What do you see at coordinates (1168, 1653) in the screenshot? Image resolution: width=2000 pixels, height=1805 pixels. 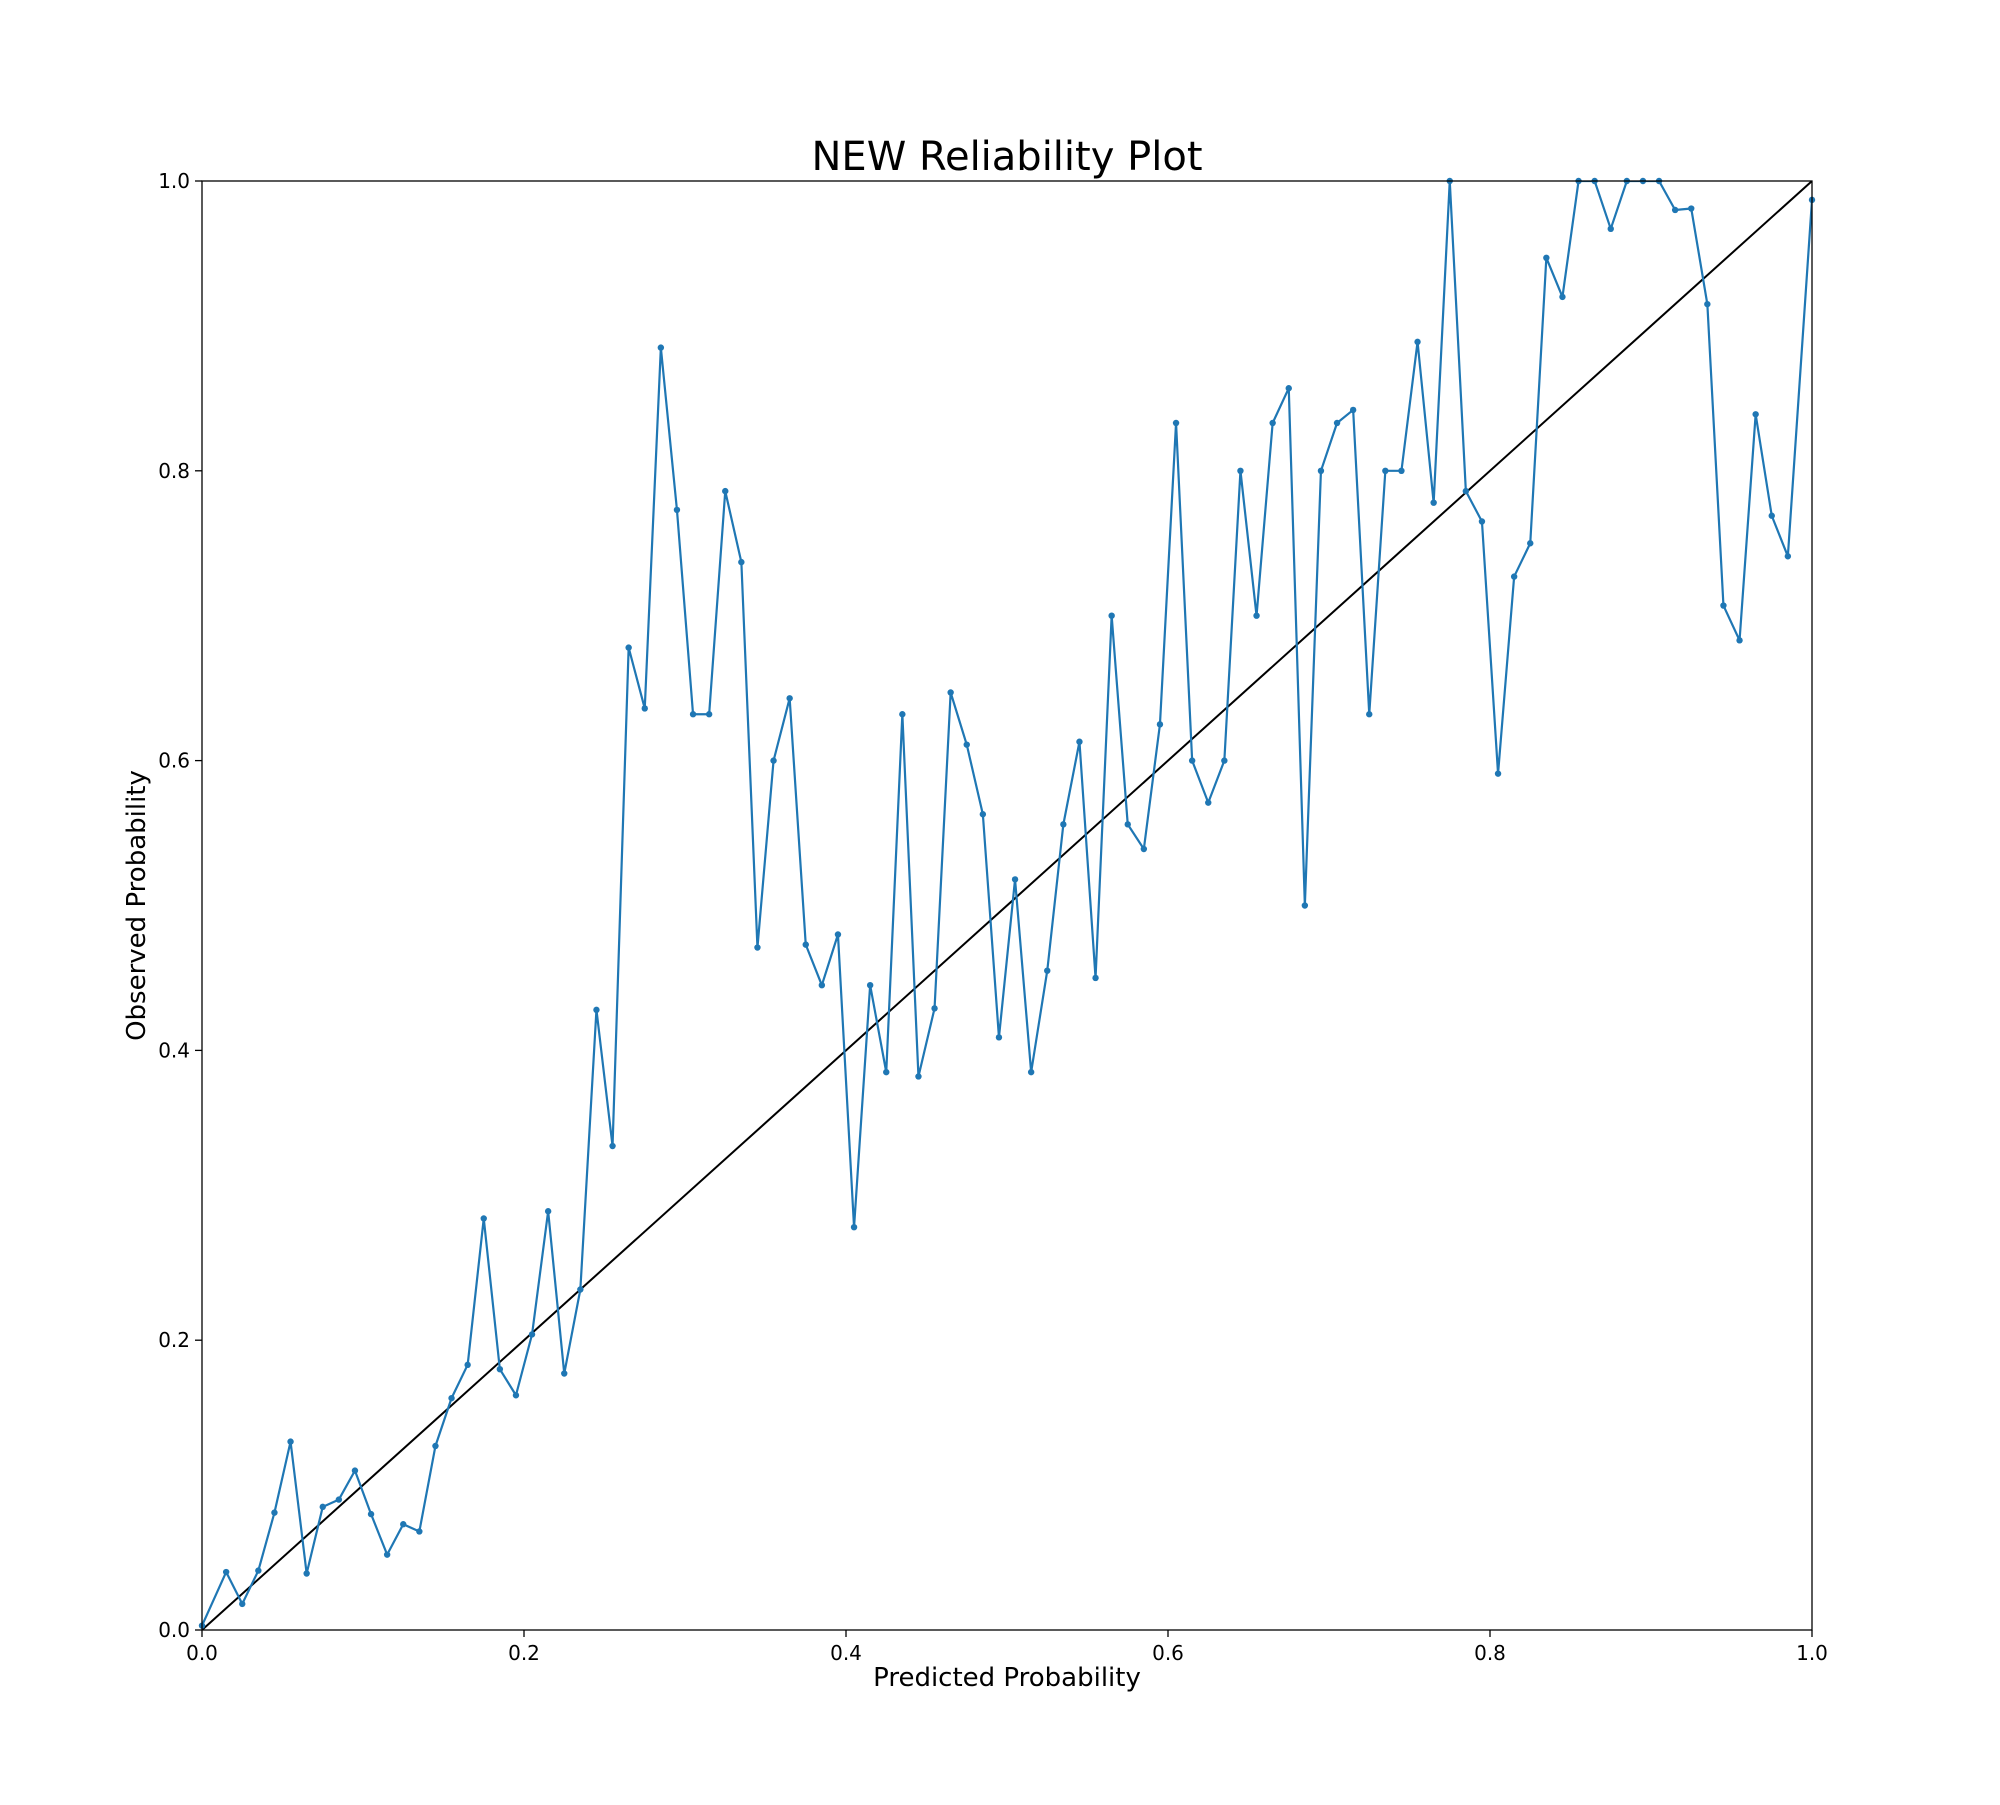 I see `x-tick-label: 0.6` at bounding box center [1168, 1653].